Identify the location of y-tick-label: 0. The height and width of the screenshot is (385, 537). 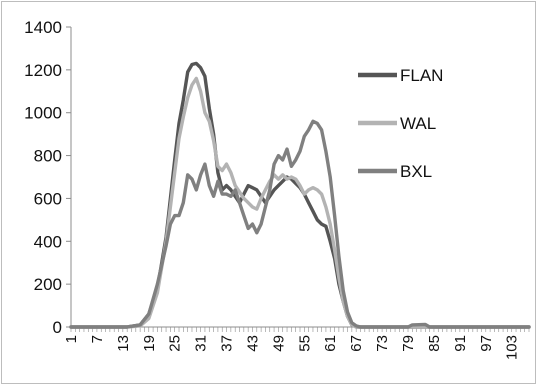
(57, 327).